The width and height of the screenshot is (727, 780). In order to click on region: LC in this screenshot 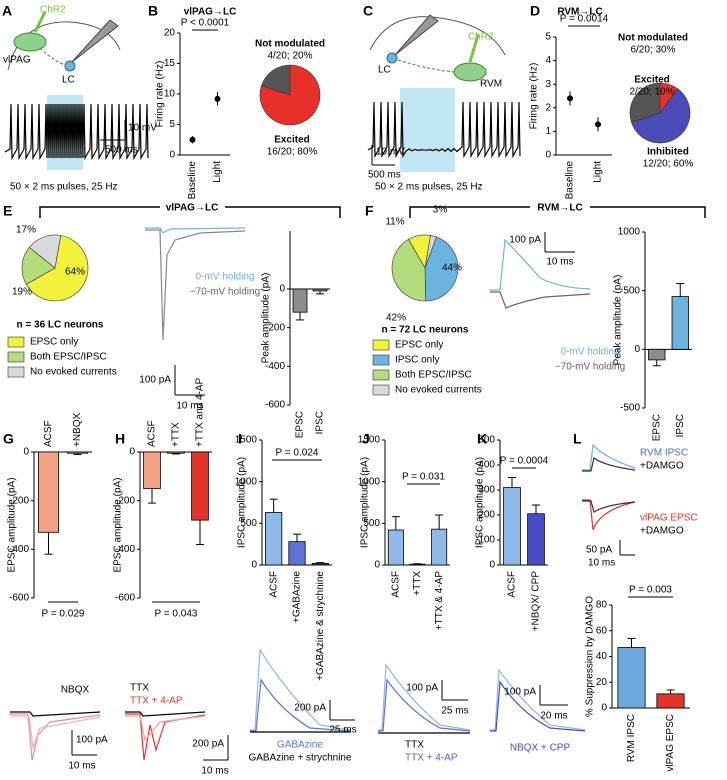, I will do `click(384, 70)`.